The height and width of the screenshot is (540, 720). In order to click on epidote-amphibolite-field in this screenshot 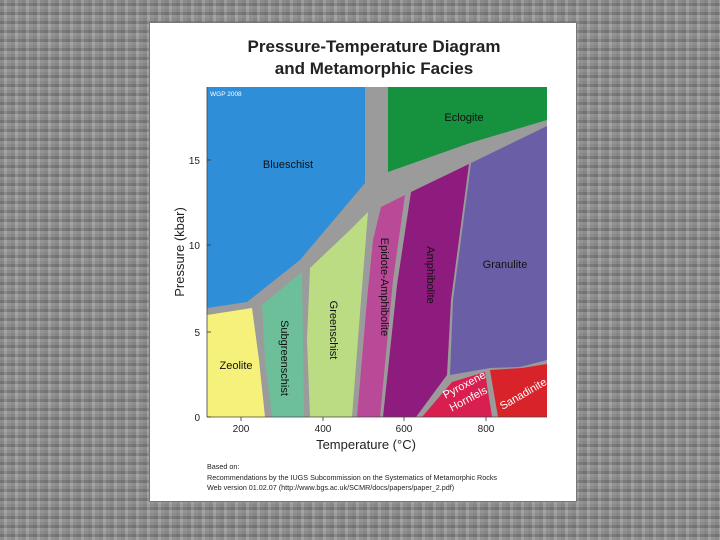, I will do `click(381, 306)`.